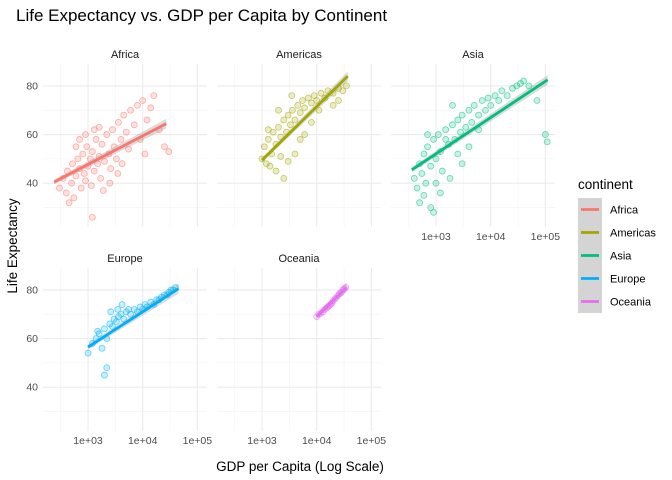  What do you see at coordinates (125, 55) in the screenshot?
I see `strip-label-africa: Africa` at bounding box center [125, 55].